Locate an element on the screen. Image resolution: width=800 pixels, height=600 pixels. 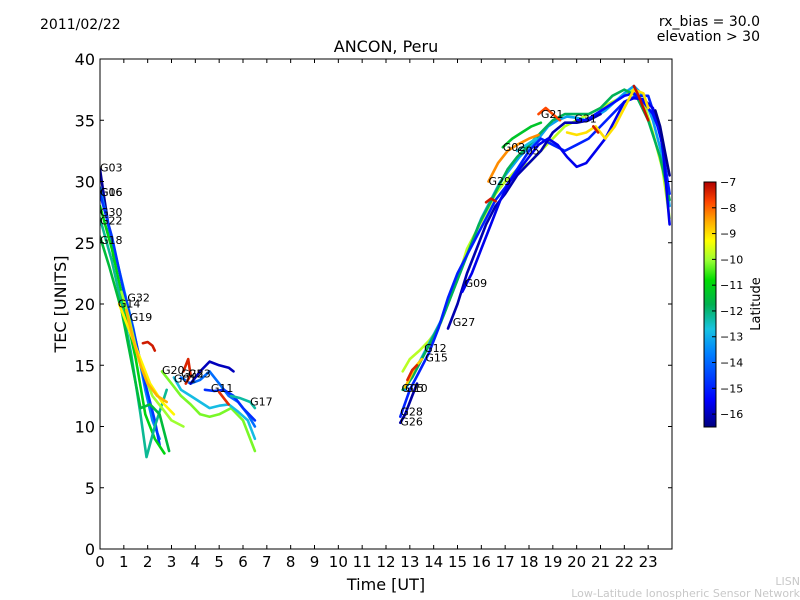
y-tick-label: 20 is located at coordinates (85, 304).